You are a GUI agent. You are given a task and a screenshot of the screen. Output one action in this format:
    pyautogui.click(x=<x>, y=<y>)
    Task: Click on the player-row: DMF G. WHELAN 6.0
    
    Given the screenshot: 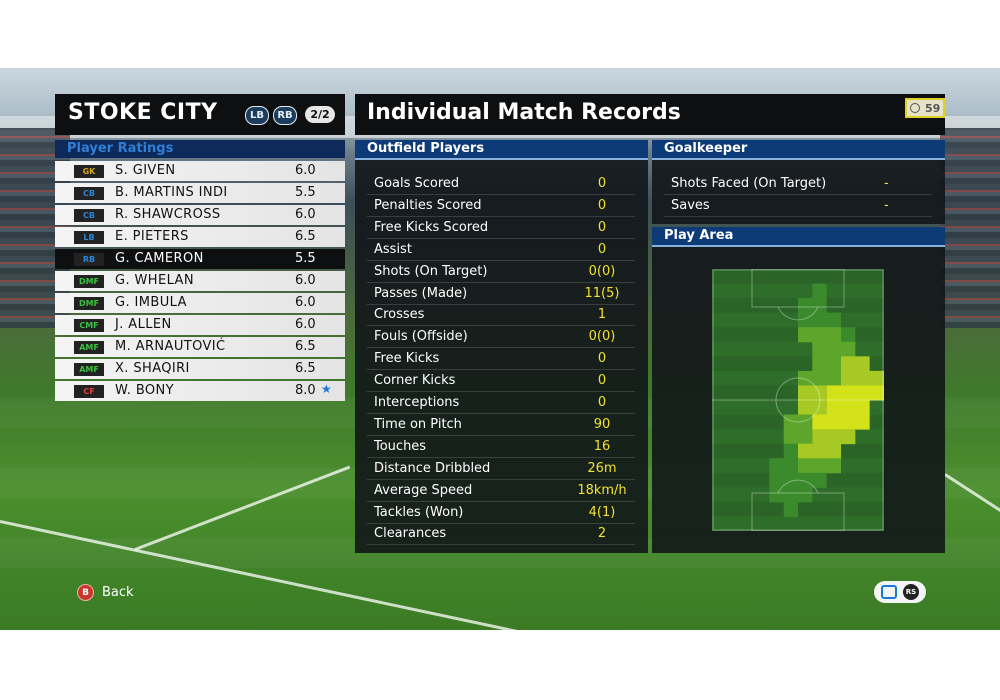 What is the action you would take?
    pyautogui.click(x=200, y=281)
    